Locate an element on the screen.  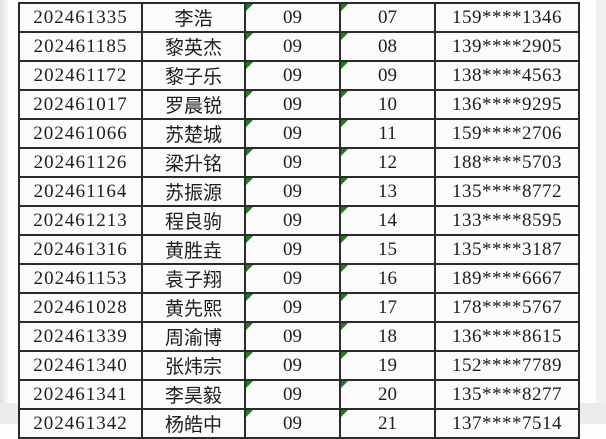
cell-student-name: 苏振源 is located at coordinates (193, 191).